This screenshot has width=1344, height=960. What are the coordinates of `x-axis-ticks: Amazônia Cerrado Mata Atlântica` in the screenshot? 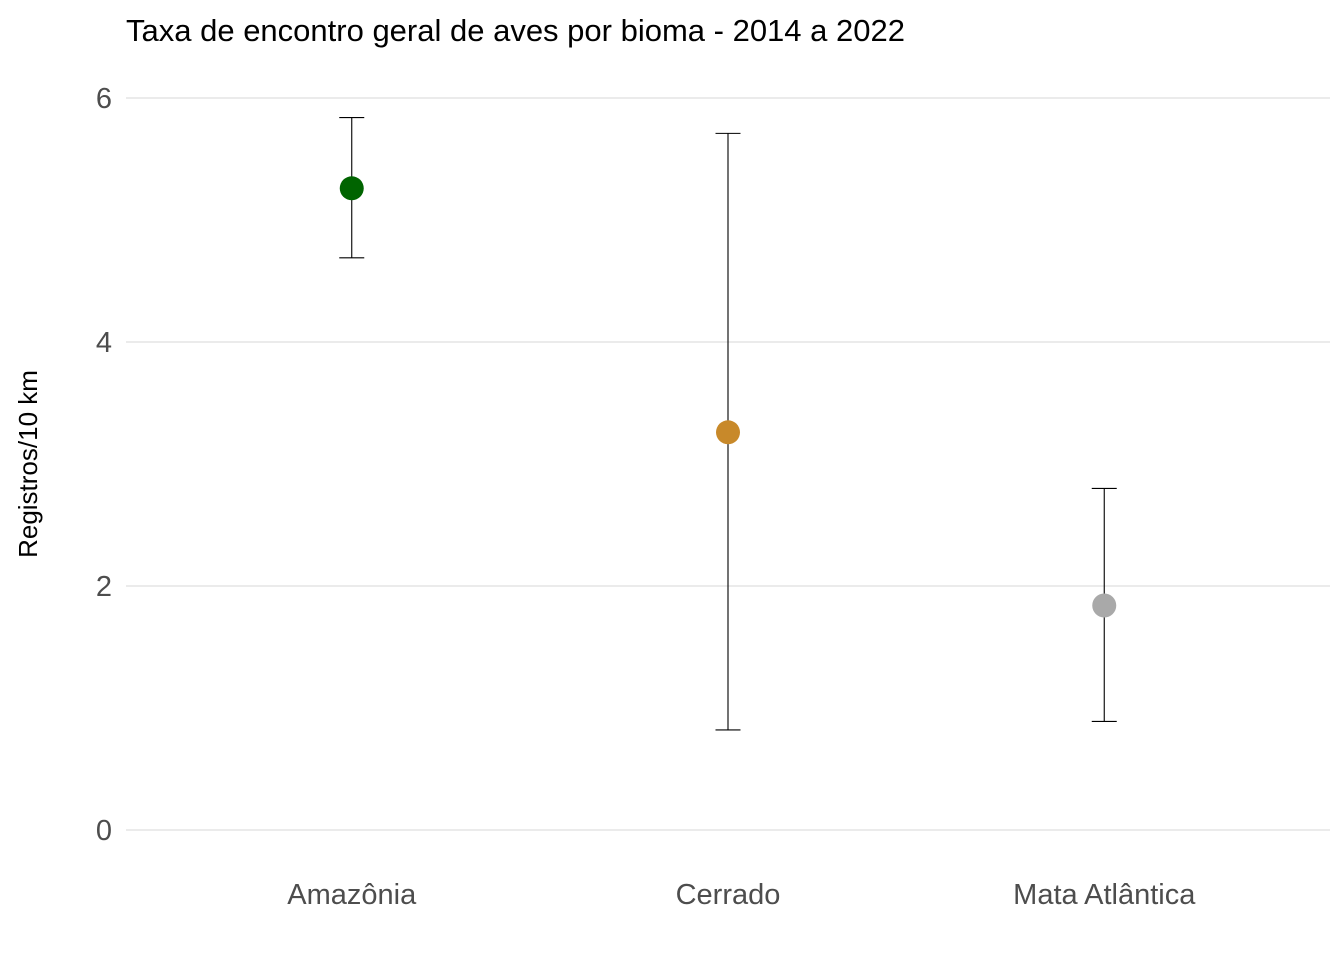 It's located at (741, 895).